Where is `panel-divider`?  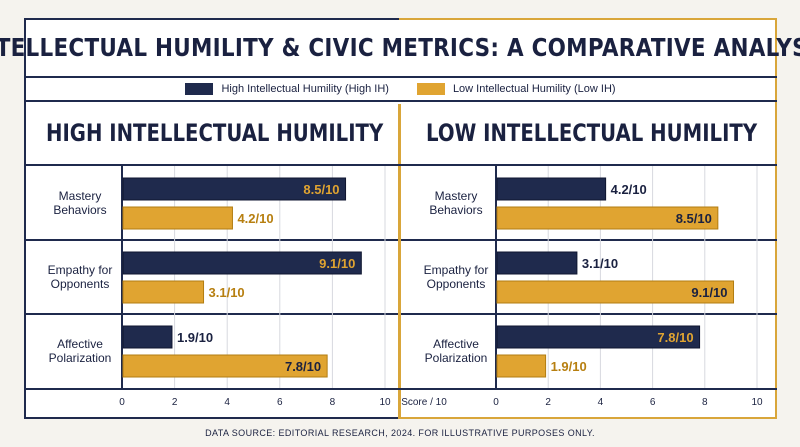
panel-divider is located at coordinates (399, 261).